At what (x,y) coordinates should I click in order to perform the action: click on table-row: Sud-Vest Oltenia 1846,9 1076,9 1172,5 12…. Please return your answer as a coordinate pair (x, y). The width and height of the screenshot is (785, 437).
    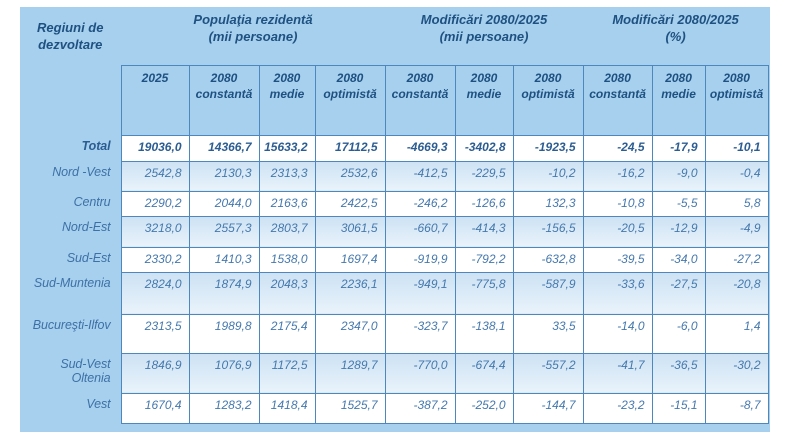
    Looking at the image, I should click on (394, 373).